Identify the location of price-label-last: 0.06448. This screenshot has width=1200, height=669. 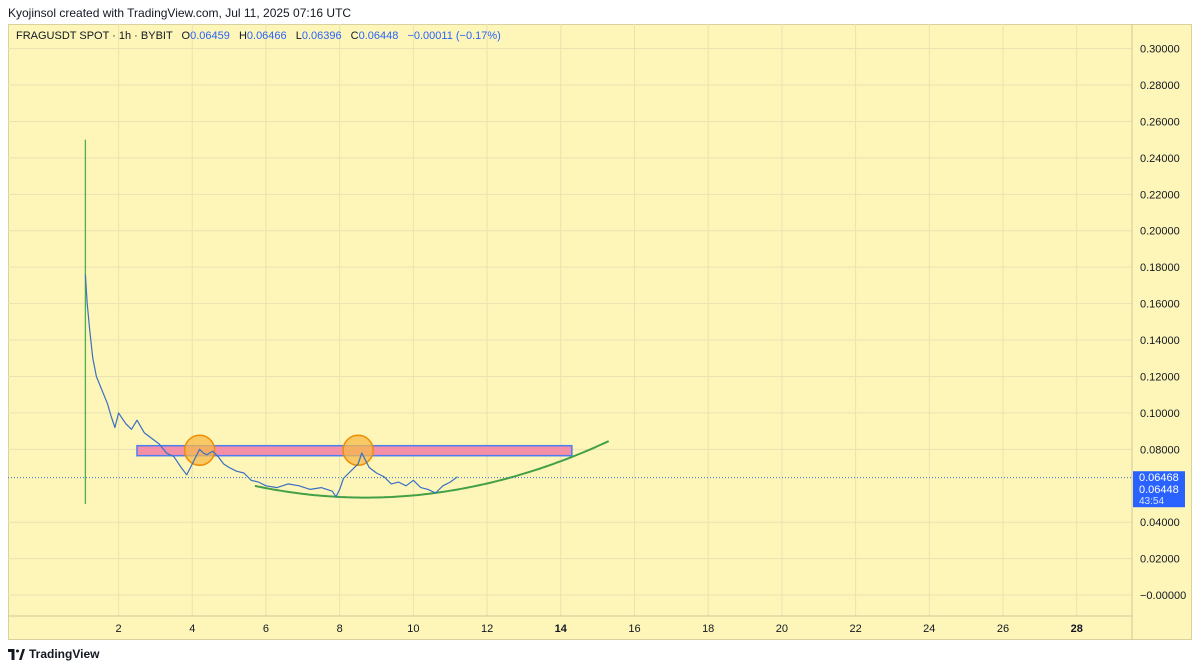
(1159, 490).